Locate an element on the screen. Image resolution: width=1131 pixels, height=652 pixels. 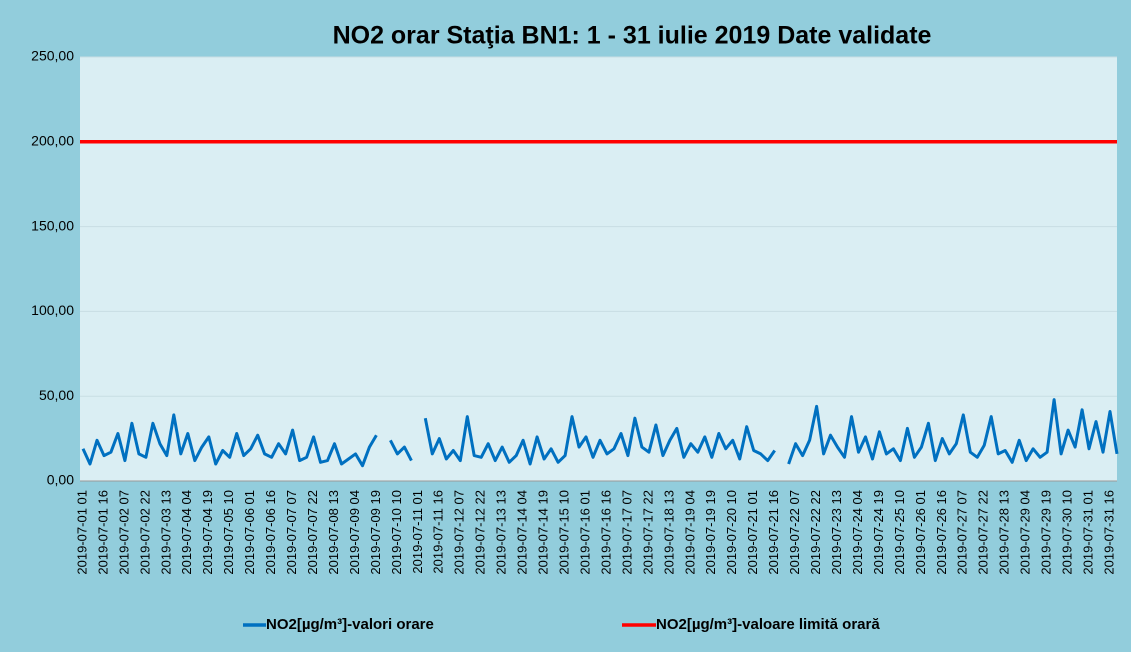
x-tick-label: 2019-07-21 01 is located at coordinates (752, 532).